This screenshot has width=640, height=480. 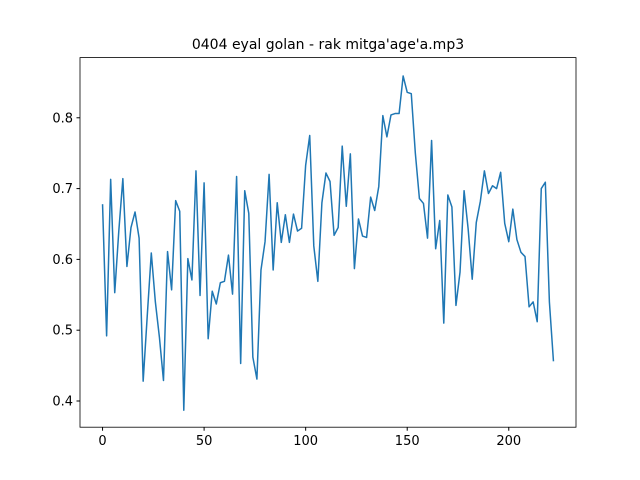 I want to click on y-tick-label: 0.7, so click(x=62, y=189).